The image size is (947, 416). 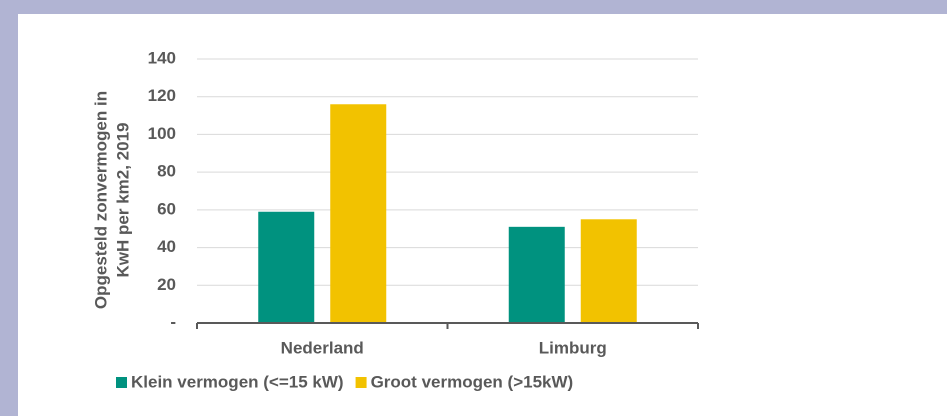 I want to click on y-tick-label: 80, so click(x=166, y=171).